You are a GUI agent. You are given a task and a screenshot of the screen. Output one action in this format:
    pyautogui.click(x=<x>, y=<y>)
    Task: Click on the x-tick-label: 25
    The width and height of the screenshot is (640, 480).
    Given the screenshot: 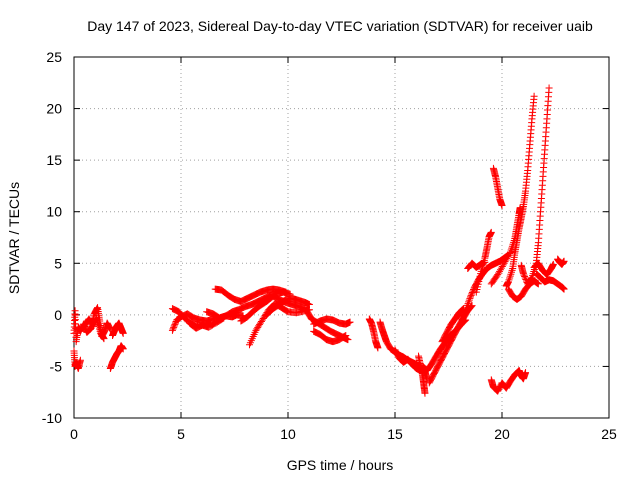 What is the action you would take?
    pyautogui.click(x=609, y=434)
    